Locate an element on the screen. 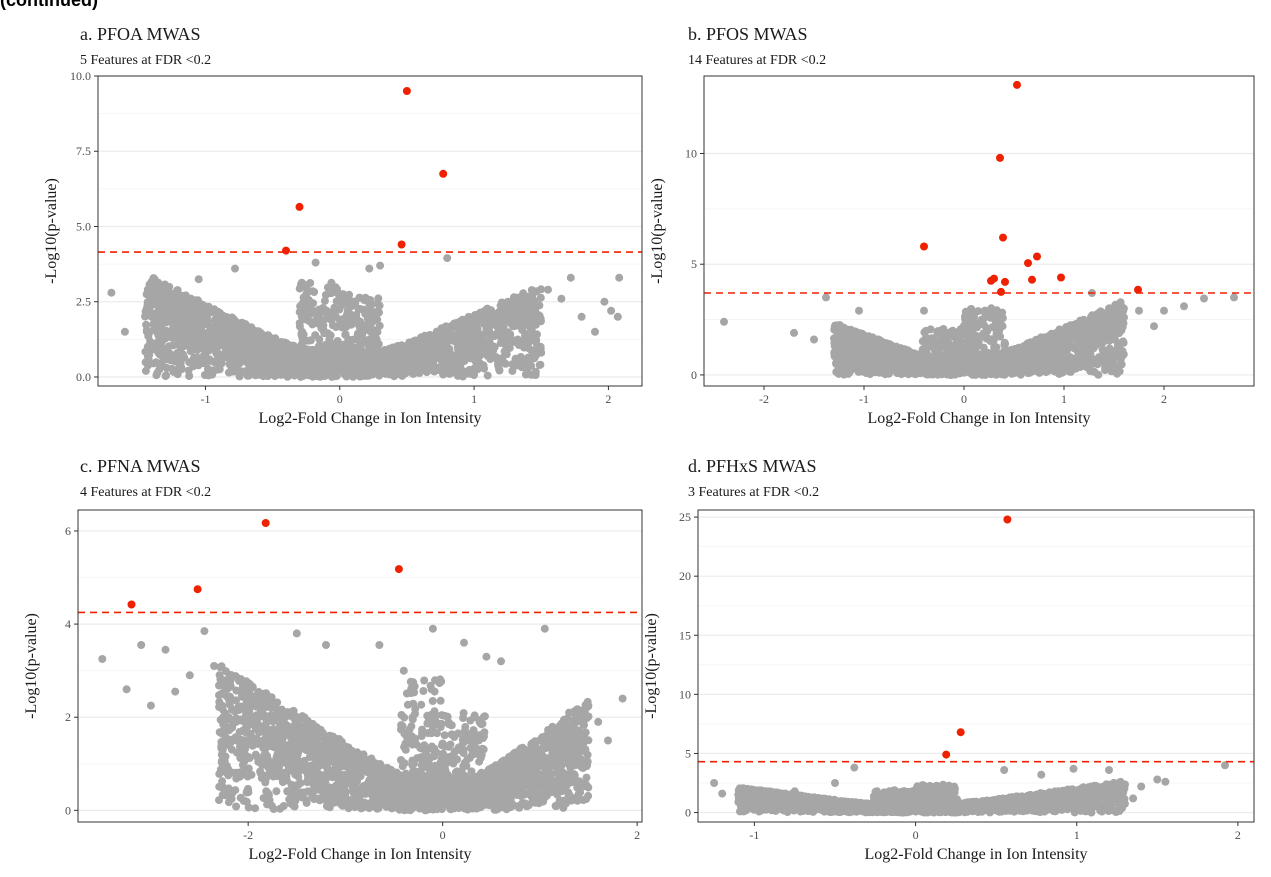 The image size is (1271, 877). panel-title: b. PFOS MWAS is located at coordinates (748, 34).